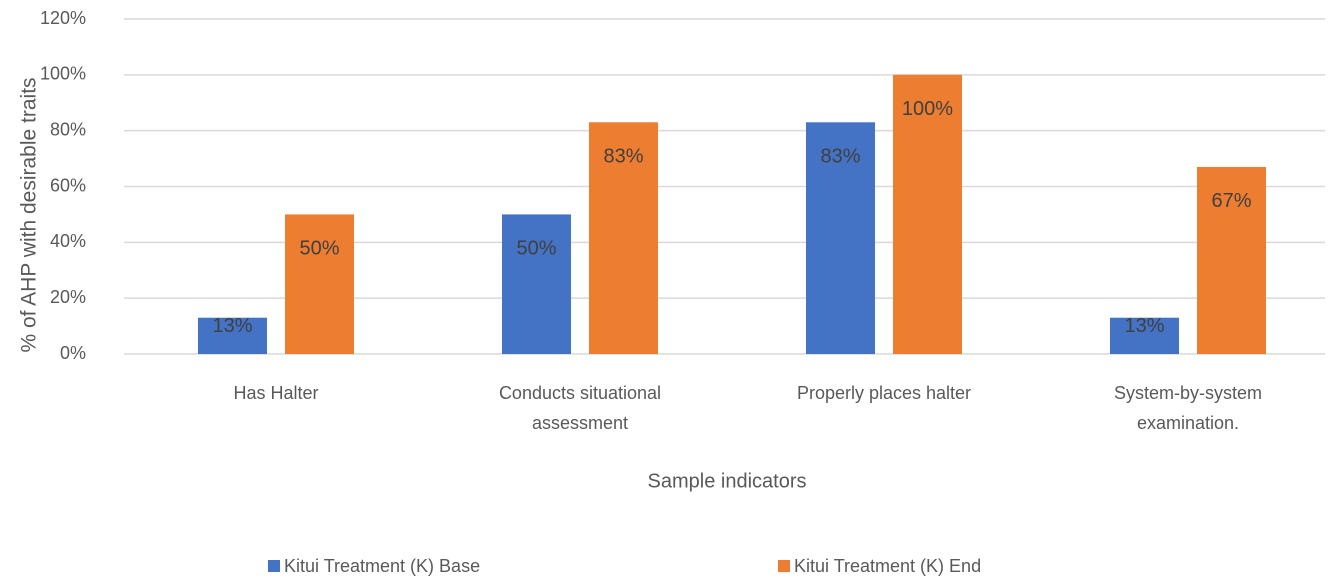 Image resolution: width=1329 pixels, height=583 pixels. What do you see at coordinates (580, 408) in the screenshot?
I see `x-tick-label: Conducts situational assessment` at bounding box center [580, 408].